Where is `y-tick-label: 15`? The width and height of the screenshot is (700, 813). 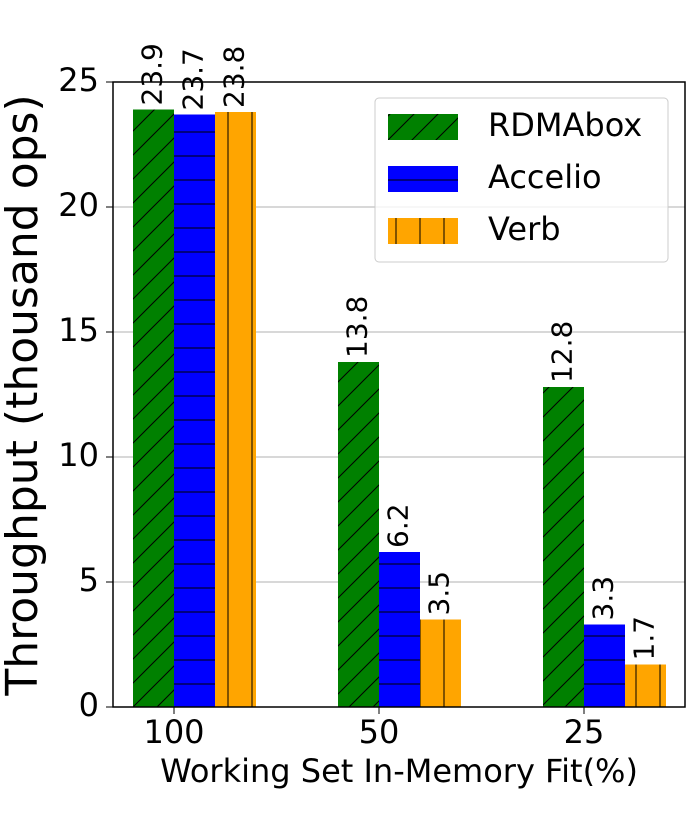
y-tick-label: 15 is located at coordinates (78, 330).